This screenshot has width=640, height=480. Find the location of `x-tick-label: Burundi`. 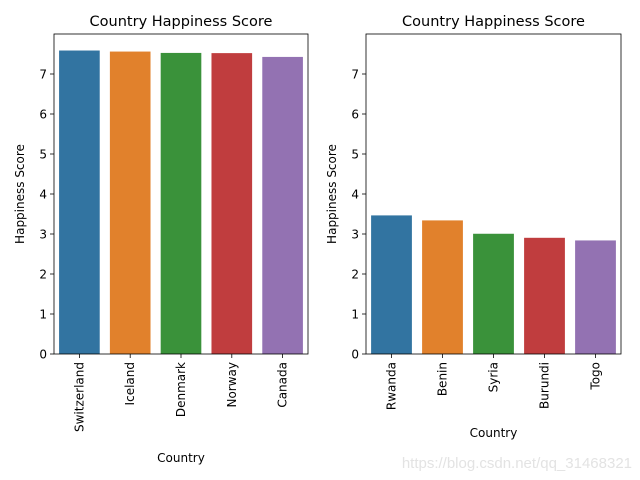

x-tick-label: Burundi is located at coordinates (545, 385).